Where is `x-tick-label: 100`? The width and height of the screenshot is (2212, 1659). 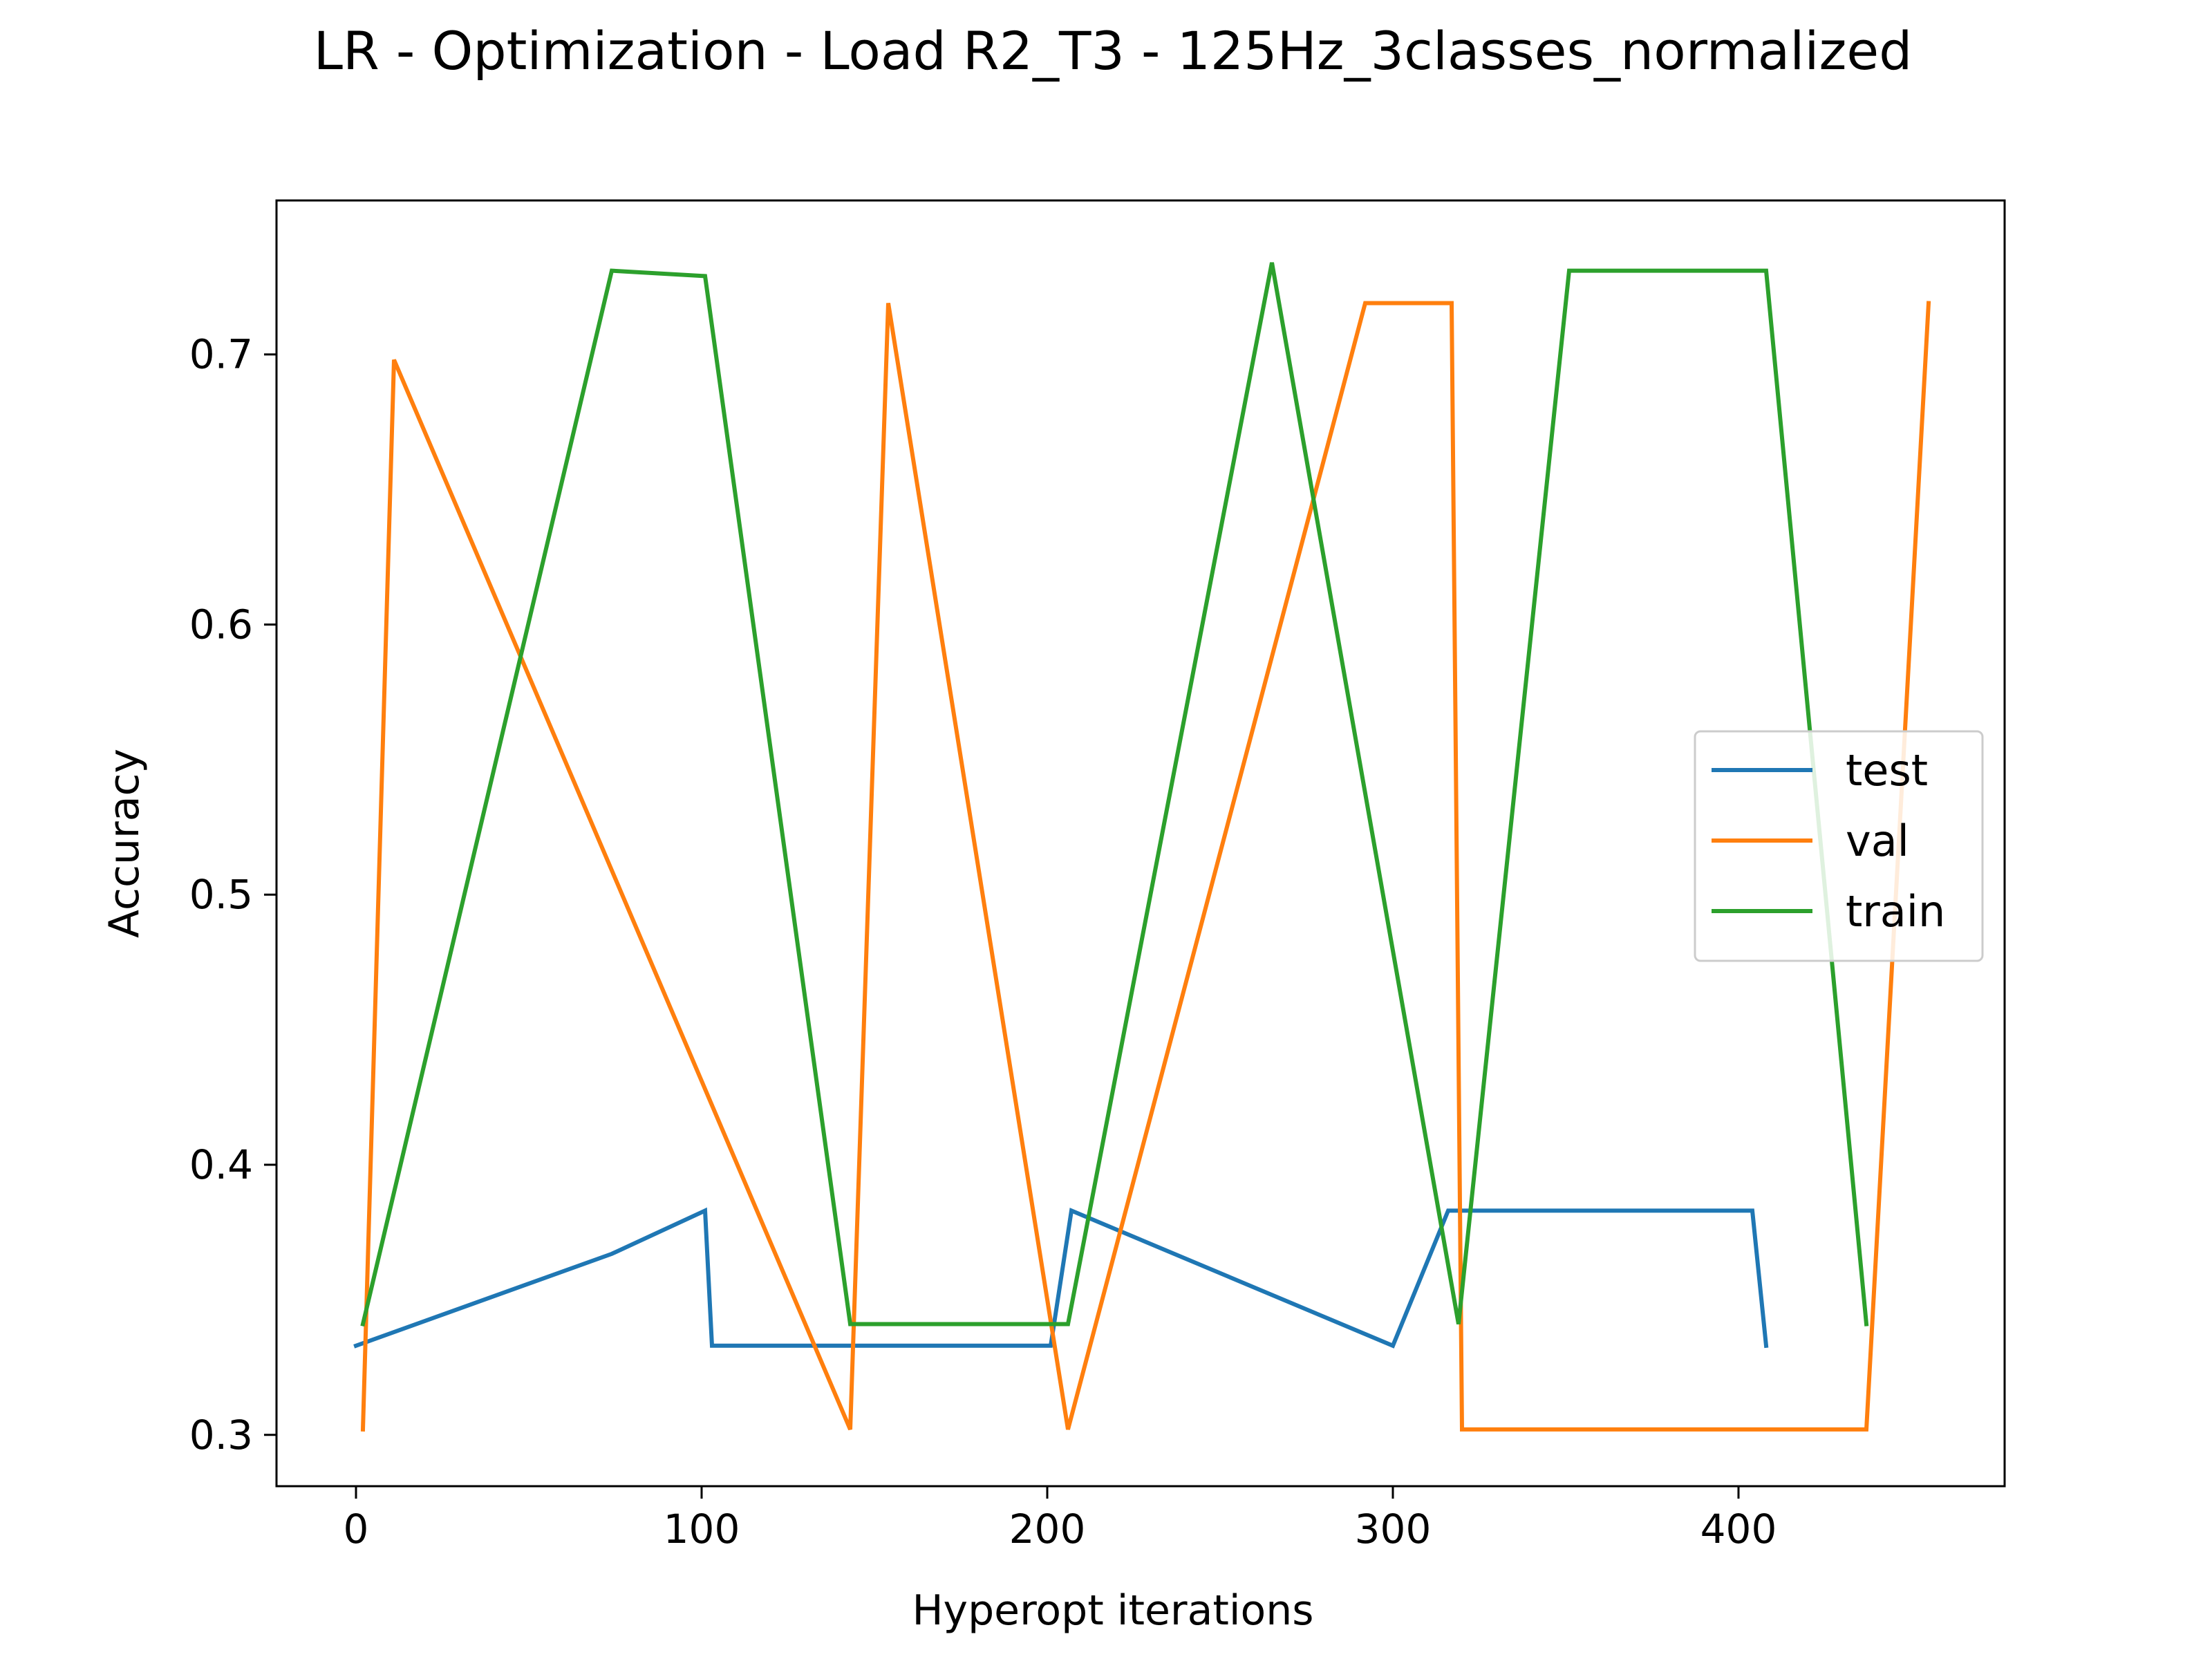
x-tick-label: 100 is located at coordinates (702, 1530).